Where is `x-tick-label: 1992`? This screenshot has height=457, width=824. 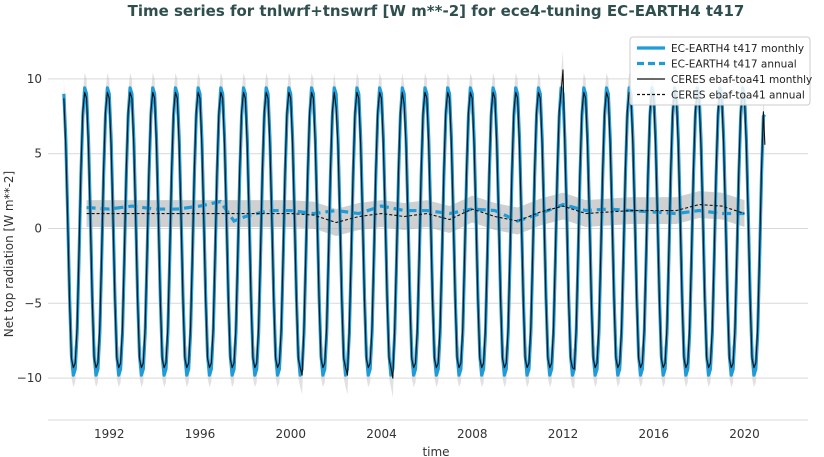
x-tick-label: 1992 is located at coordinates (109, 434).